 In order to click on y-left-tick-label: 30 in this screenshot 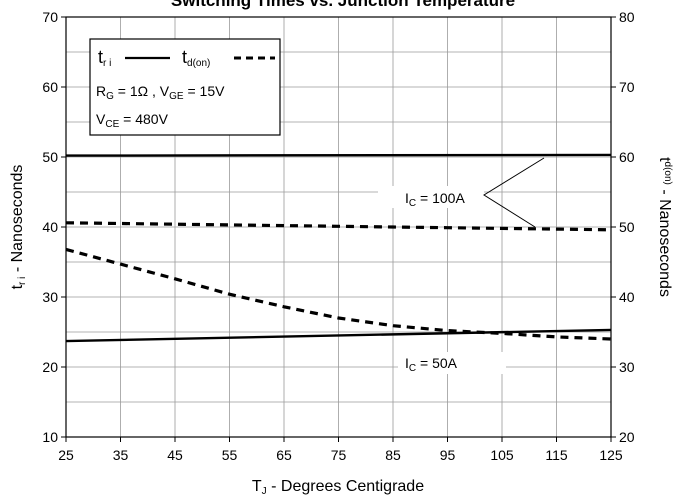, I will do `click(50, 297)`.